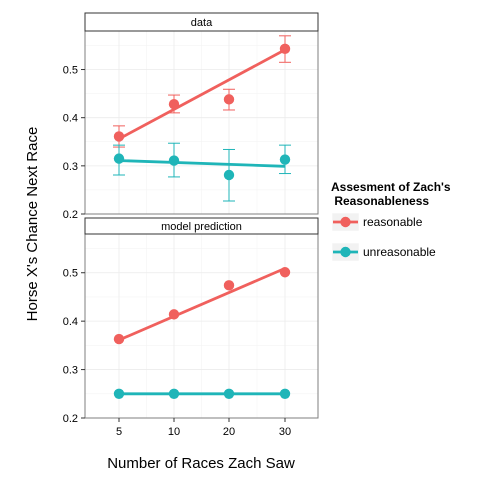 The image size is (480, 480). What do you see at coordinates (380, 201) in the screenshot?
I see `legend-title-line-2: Reasonableness` at bounding box center [380, 201].